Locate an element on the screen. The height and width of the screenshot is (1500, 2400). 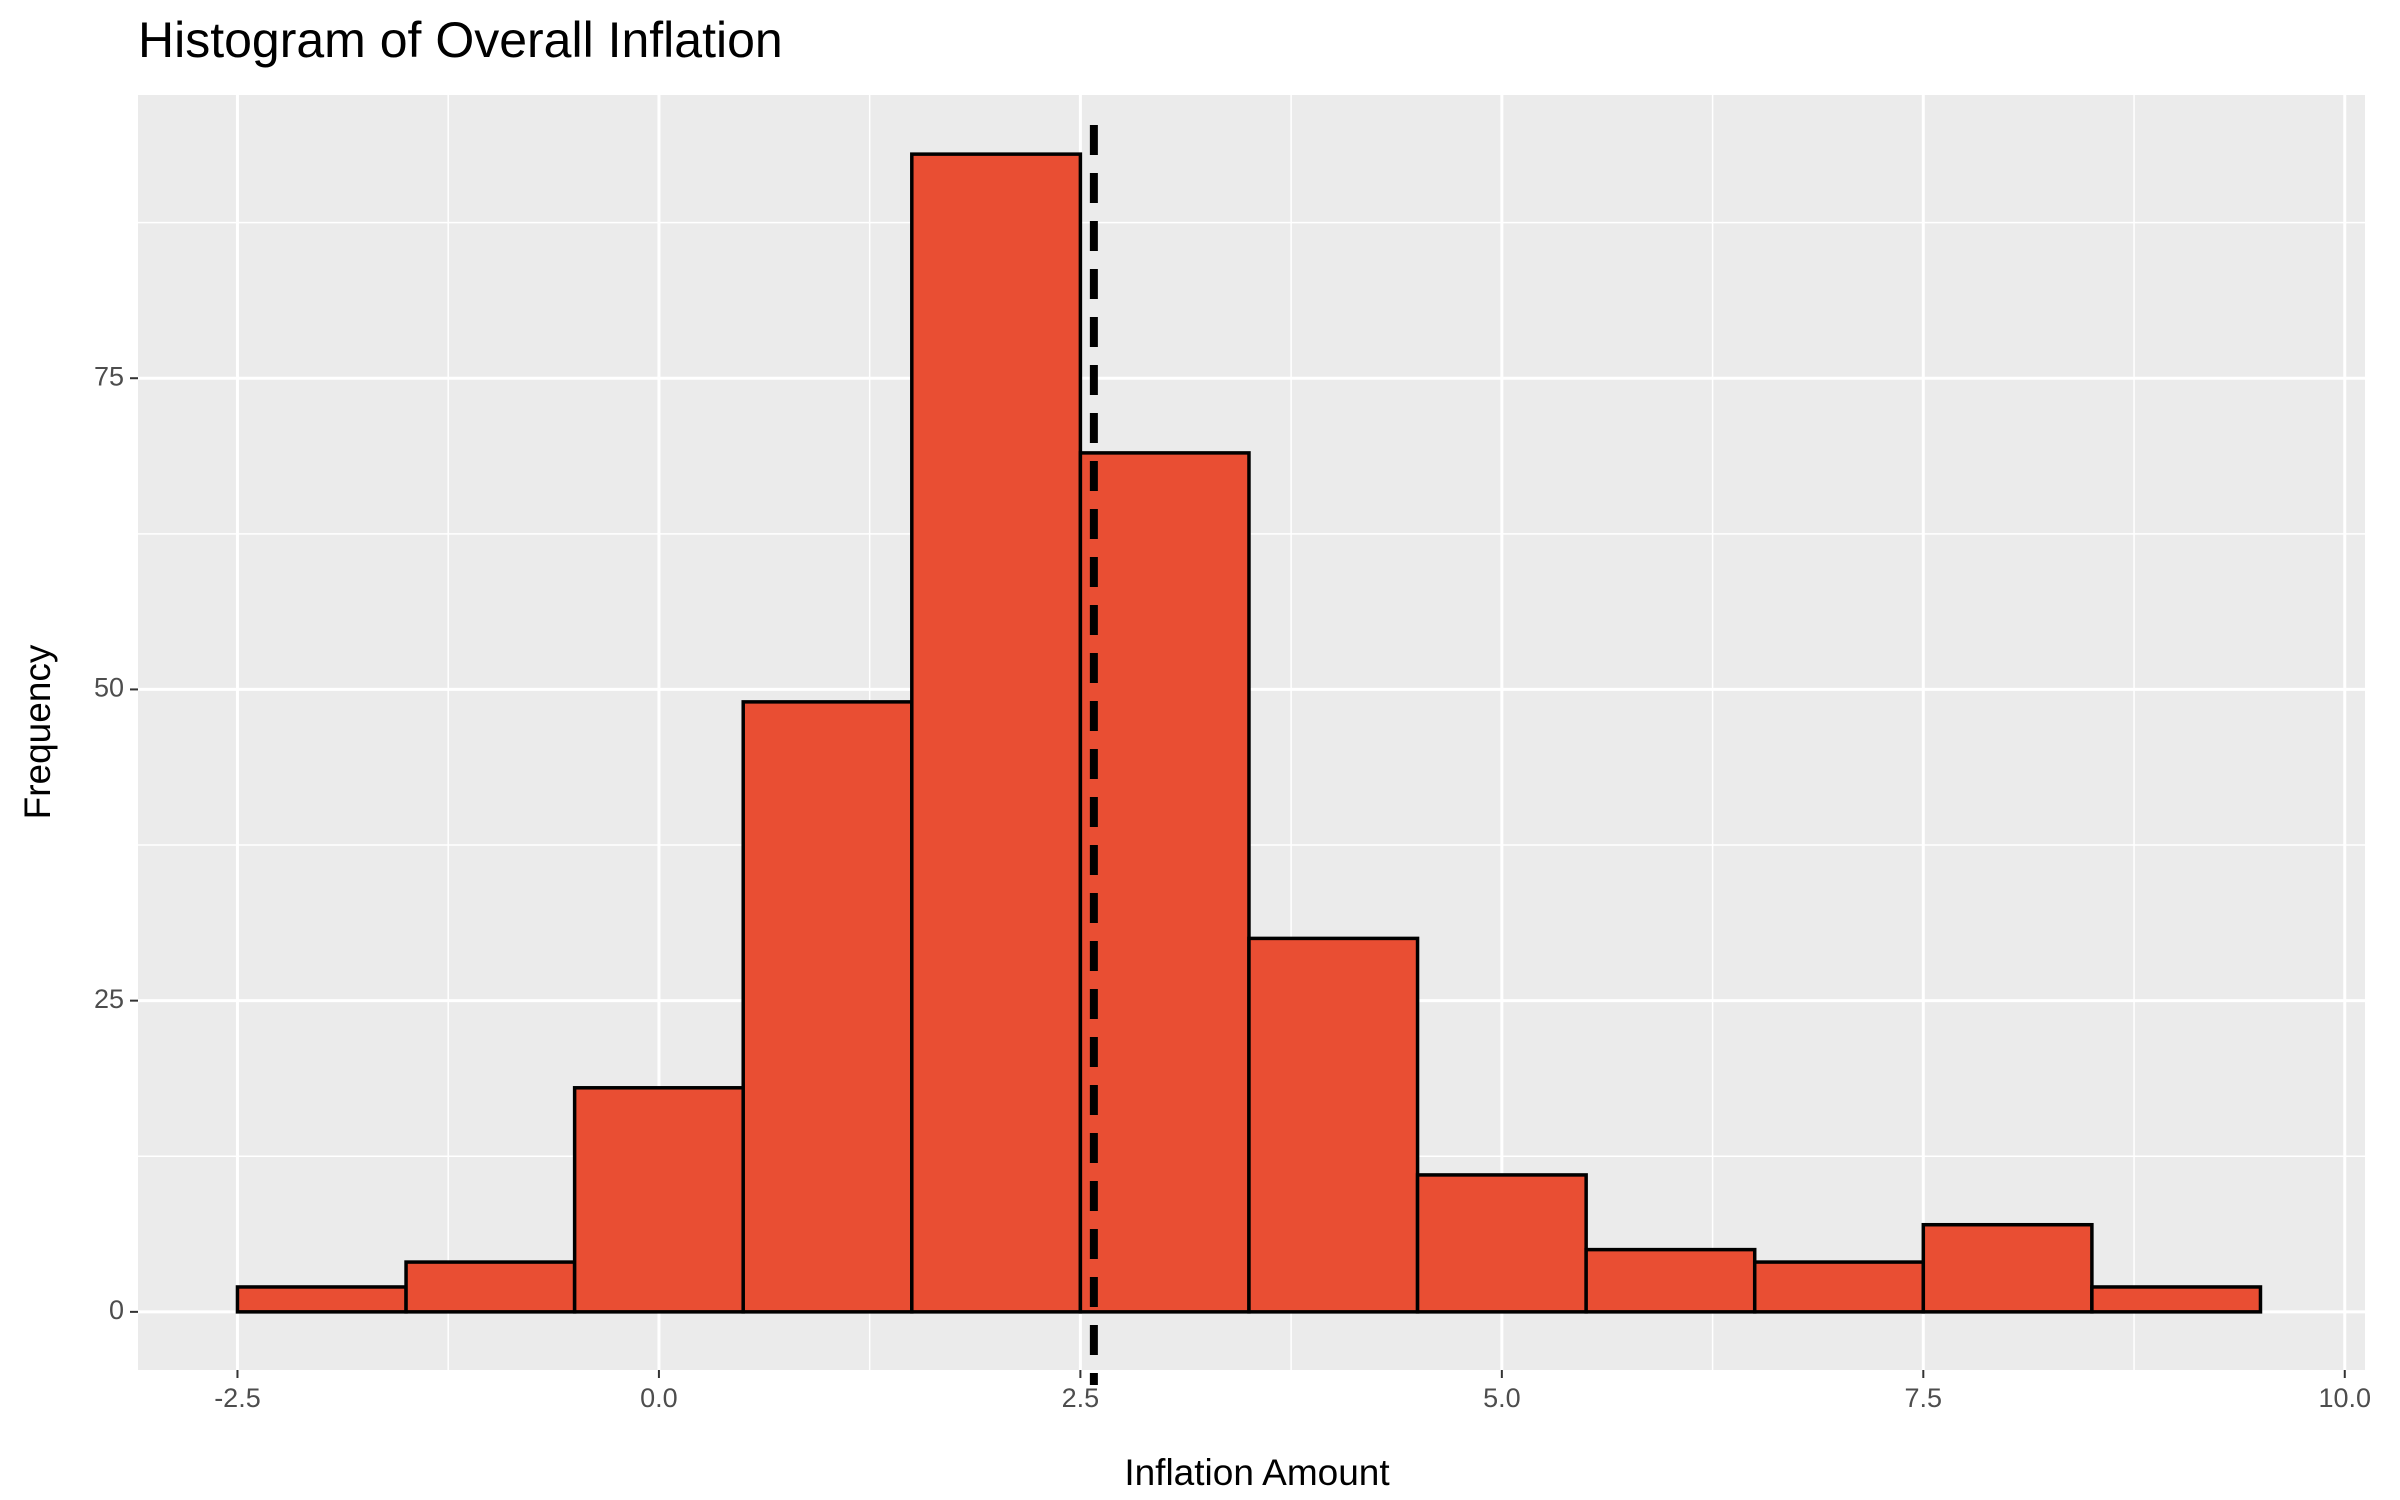
x-tick-label: 2.5 is located at coordinates (1081, 1398).